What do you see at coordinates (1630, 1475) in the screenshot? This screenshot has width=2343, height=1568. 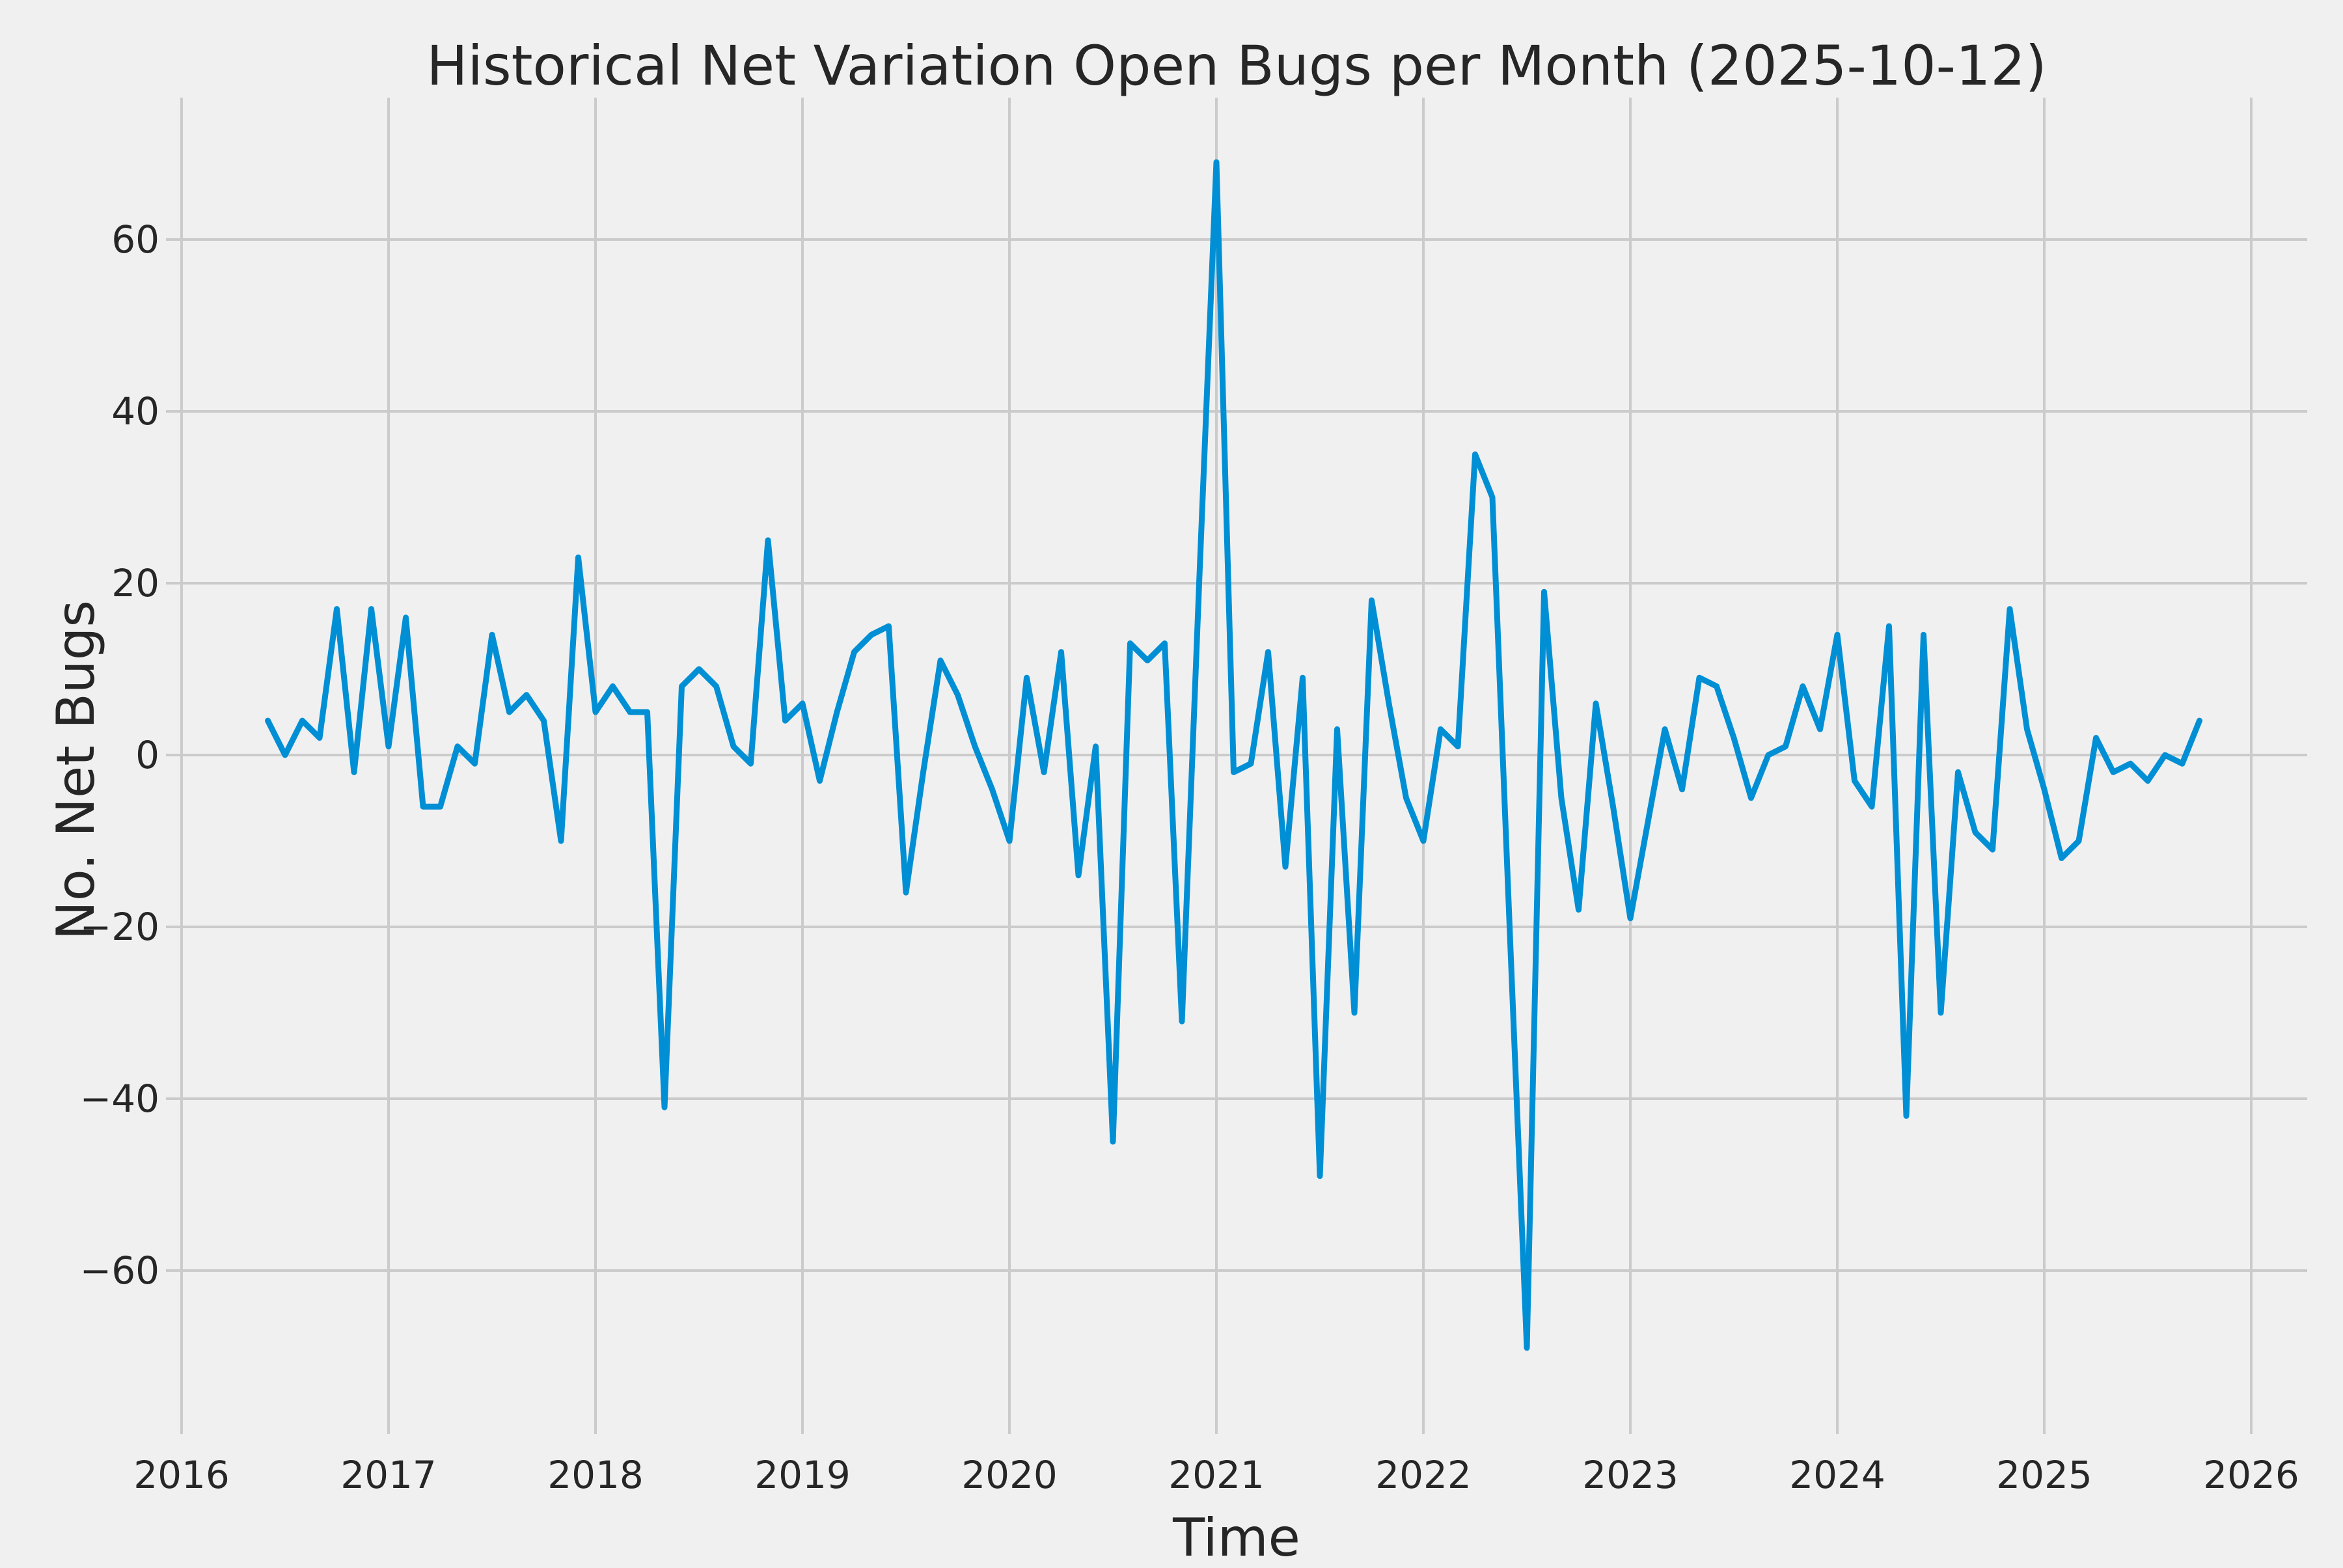 I see `x-tick-label: 2023` at bounding box center [1630, 1475].